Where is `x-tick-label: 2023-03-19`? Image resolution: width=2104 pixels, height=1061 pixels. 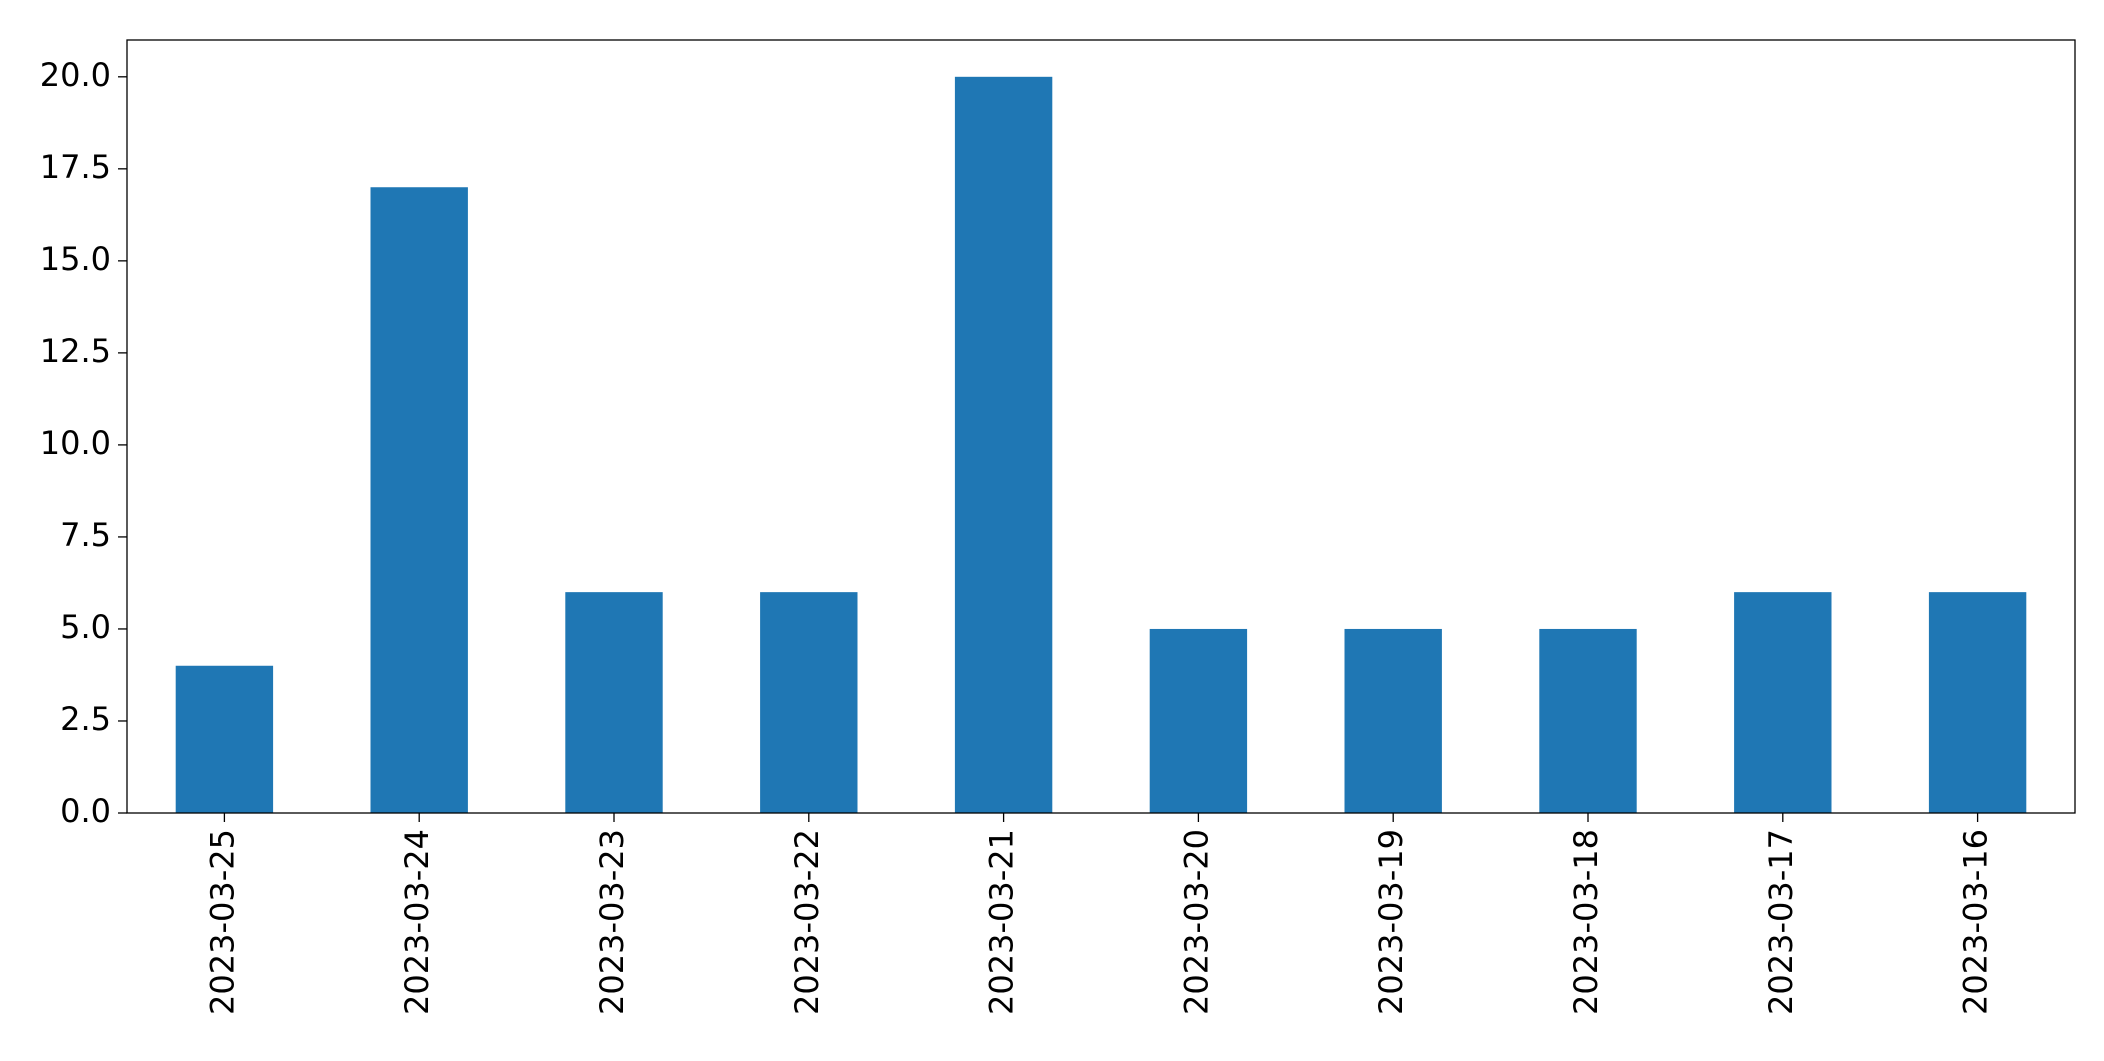 x-tick-label: 2023-03-19 is located at coordinates (1391, 922).